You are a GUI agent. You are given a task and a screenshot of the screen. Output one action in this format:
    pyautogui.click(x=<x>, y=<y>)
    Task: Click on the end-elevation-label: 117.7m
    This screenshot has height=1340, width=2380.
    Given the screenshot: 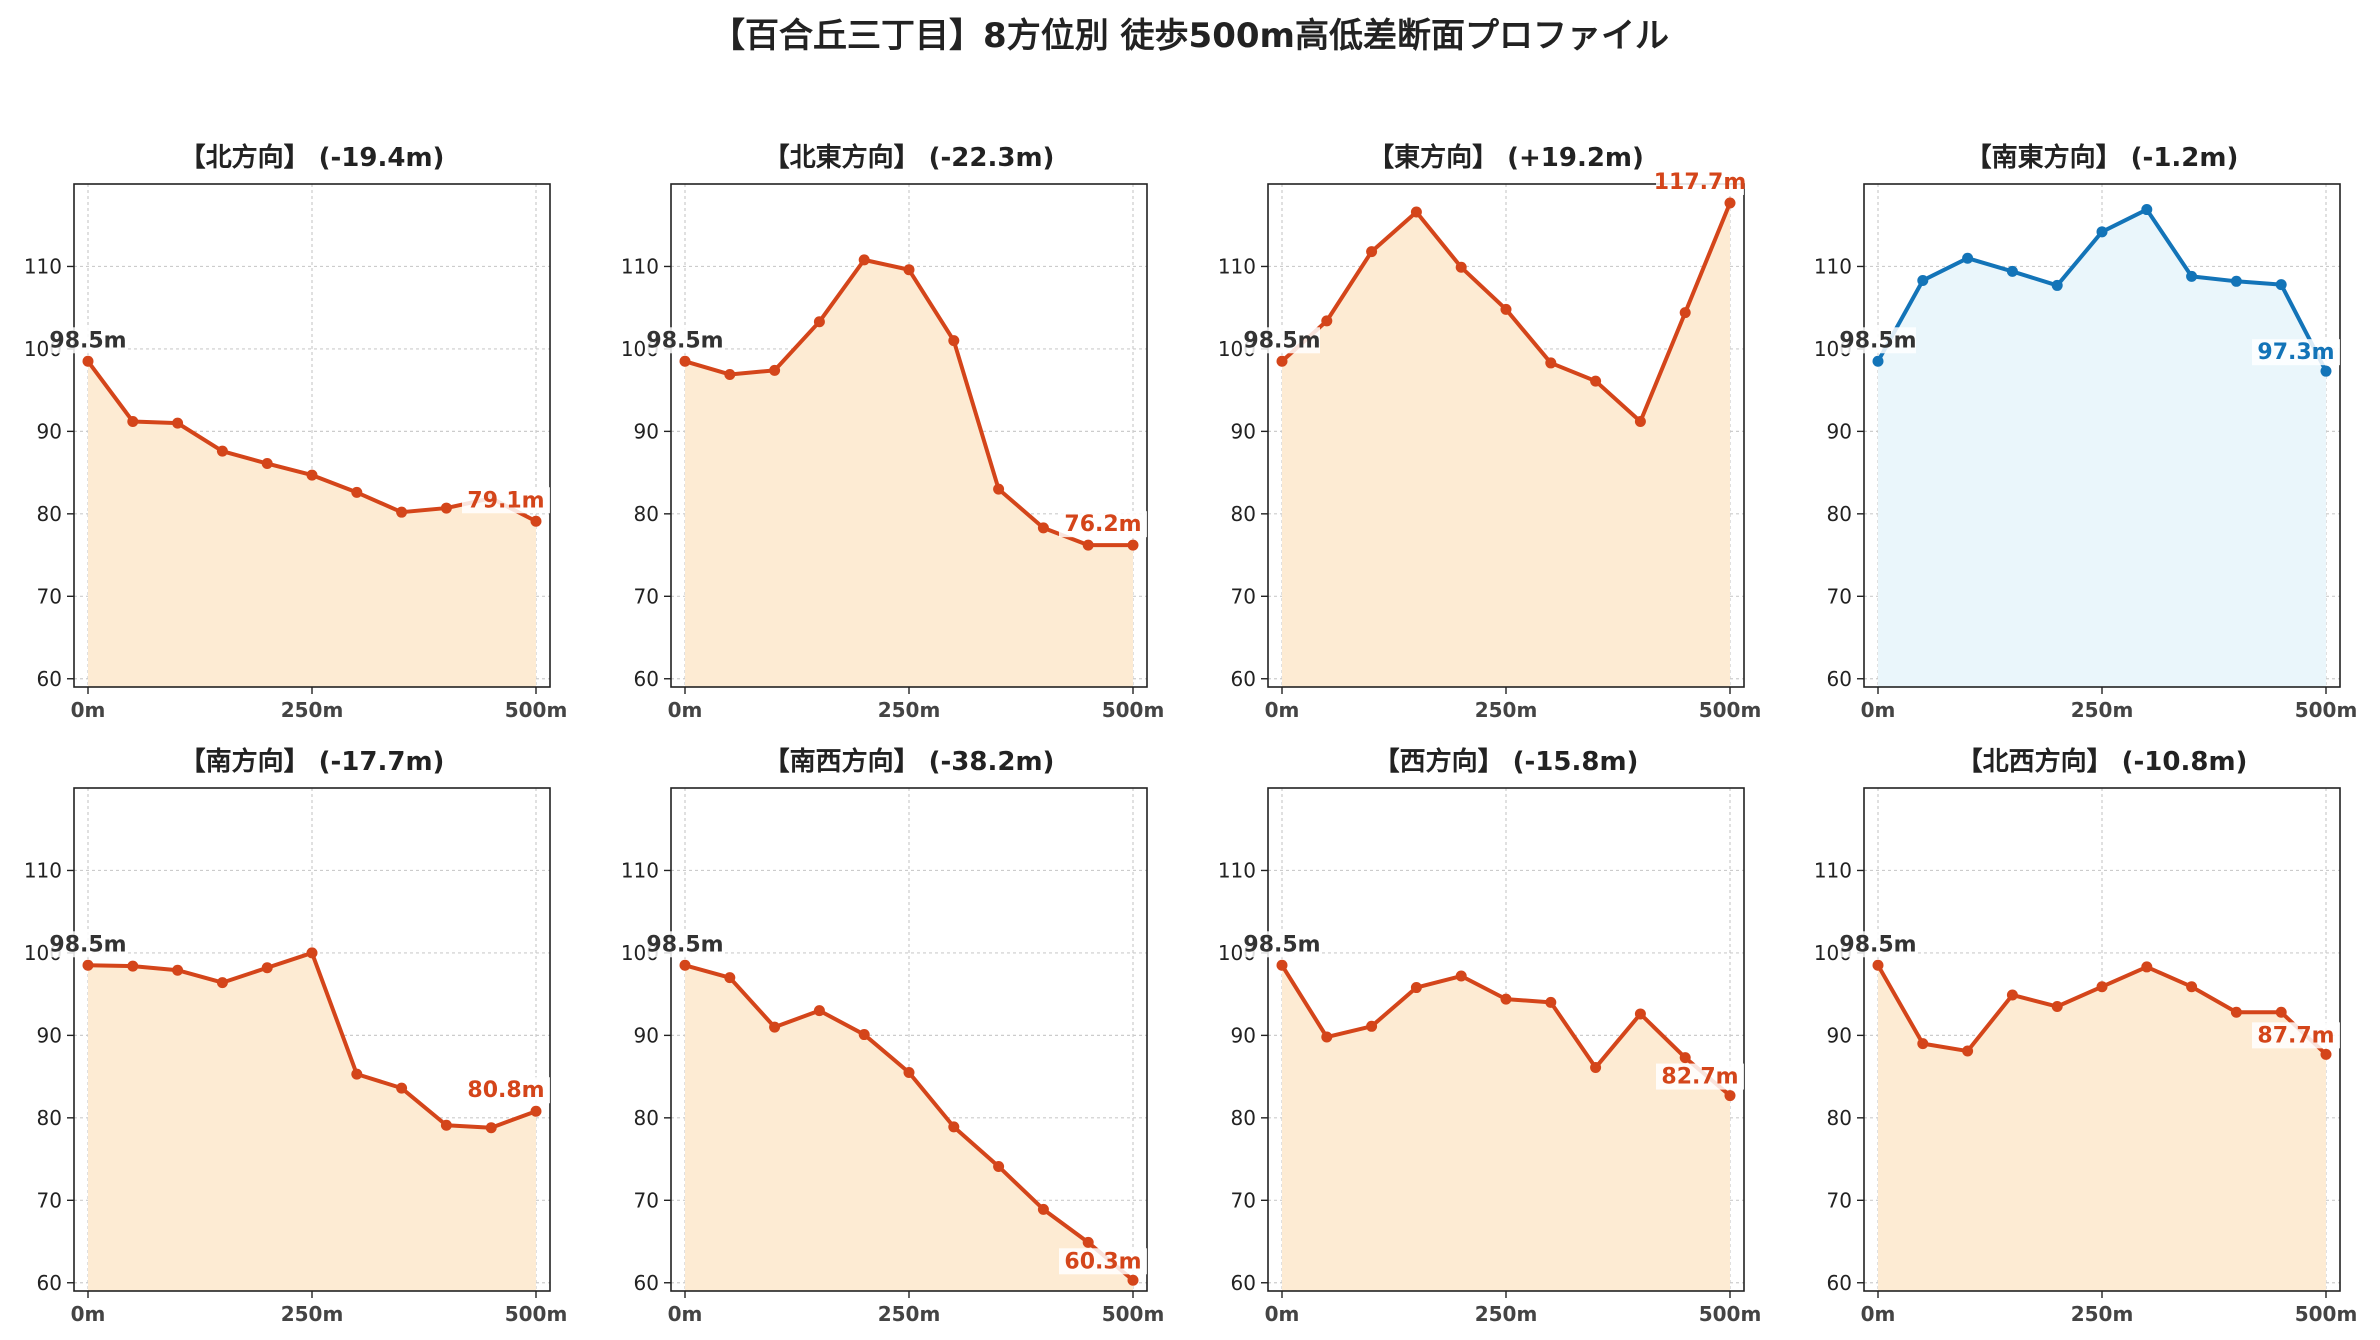 What is the action you would take?
    pyautogui.click(x=1700, y=182)
    